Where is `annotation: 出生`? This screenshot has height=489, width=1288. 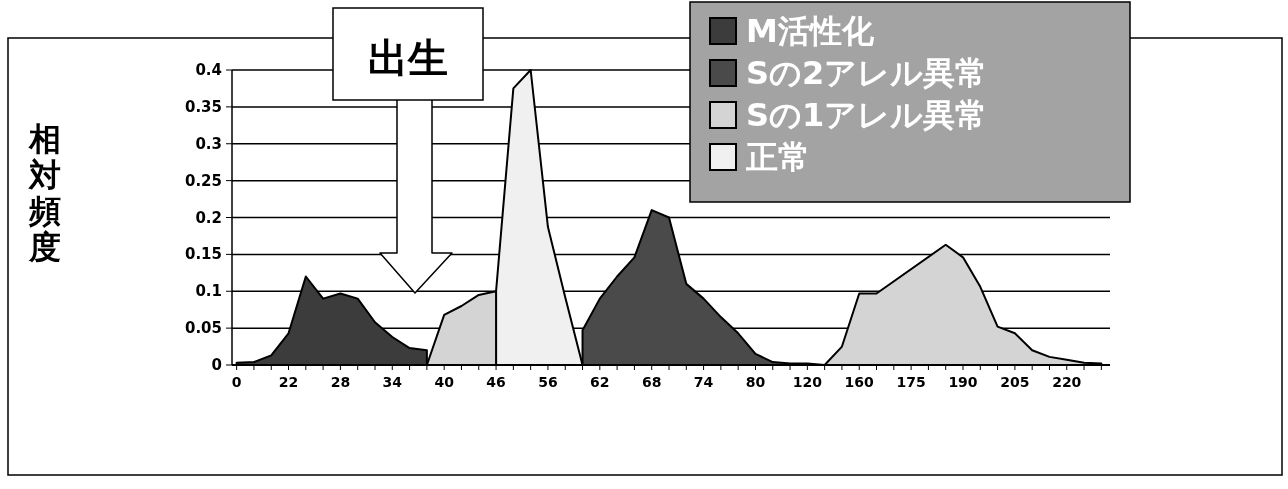 annotation: 出生 is located at coordinates (408, 58).